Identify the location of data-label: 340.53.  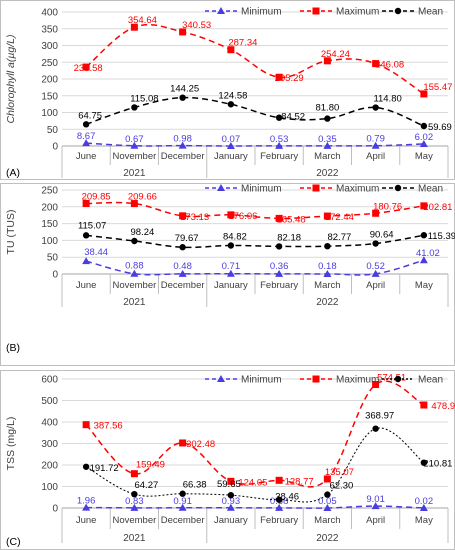
(196, 25).